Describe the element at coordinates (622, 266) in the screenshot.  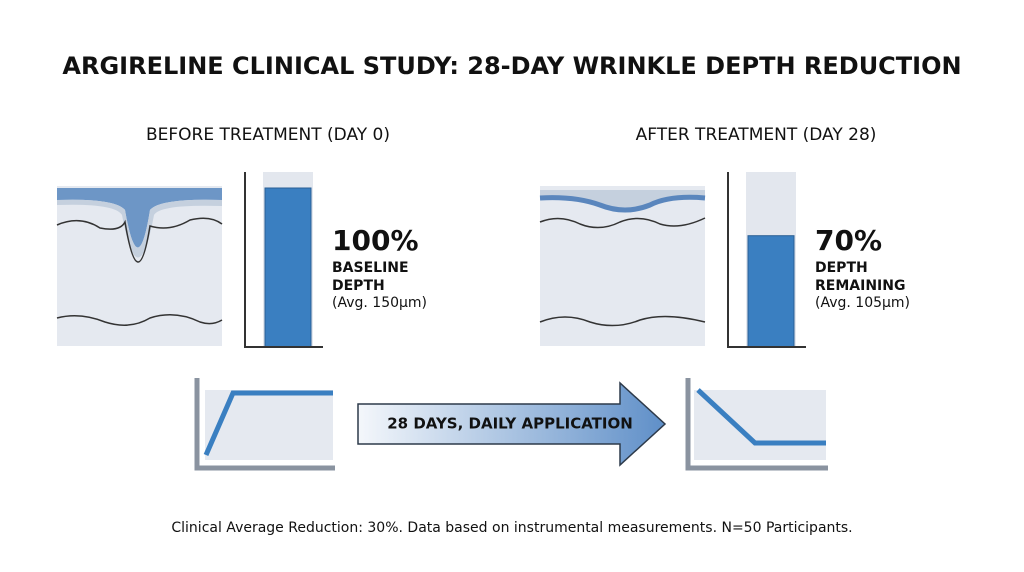
I see `skin-after` at that location.